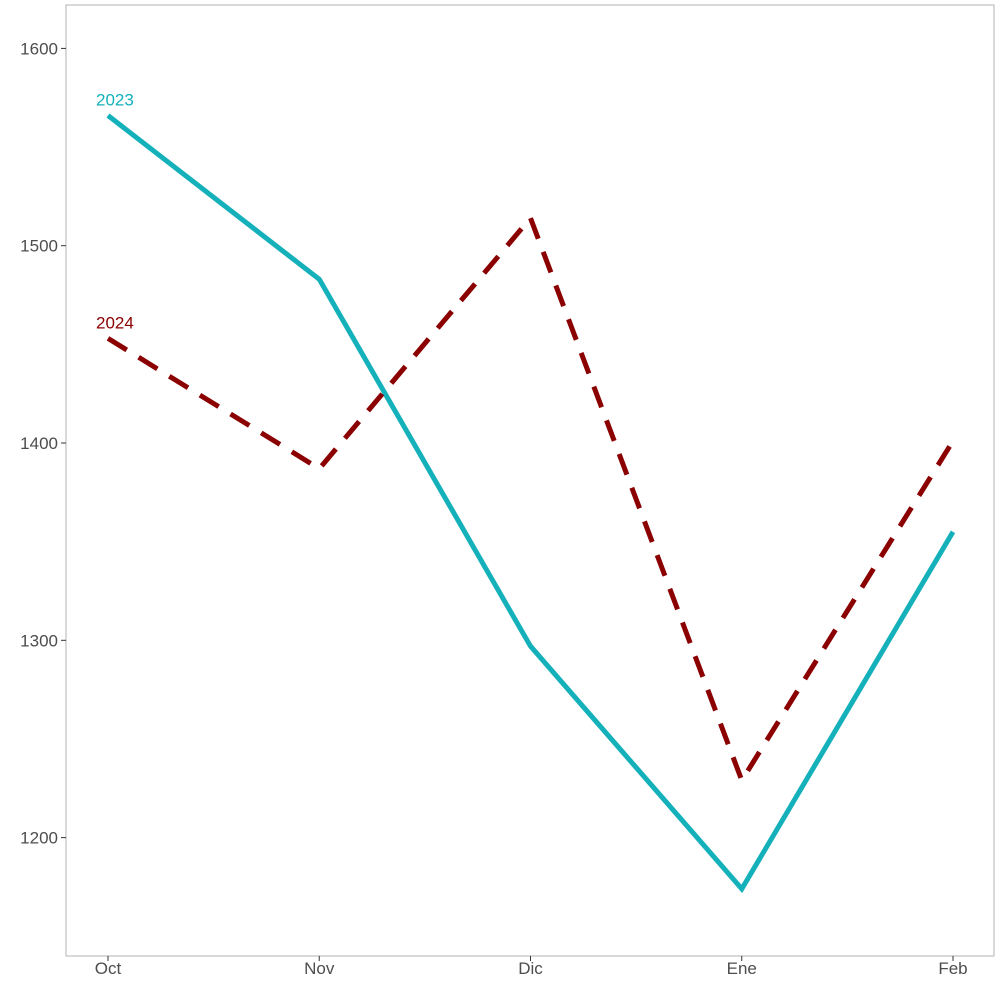  I want to click on series-label-2023: 2023, so click(115, 99).